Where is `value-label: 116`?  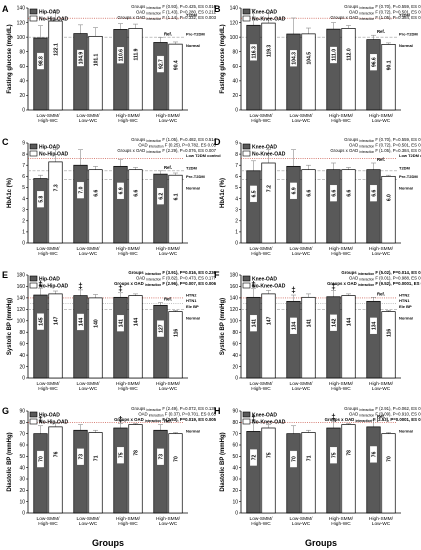 value-label: 116 is located at coordinates (389, 333).